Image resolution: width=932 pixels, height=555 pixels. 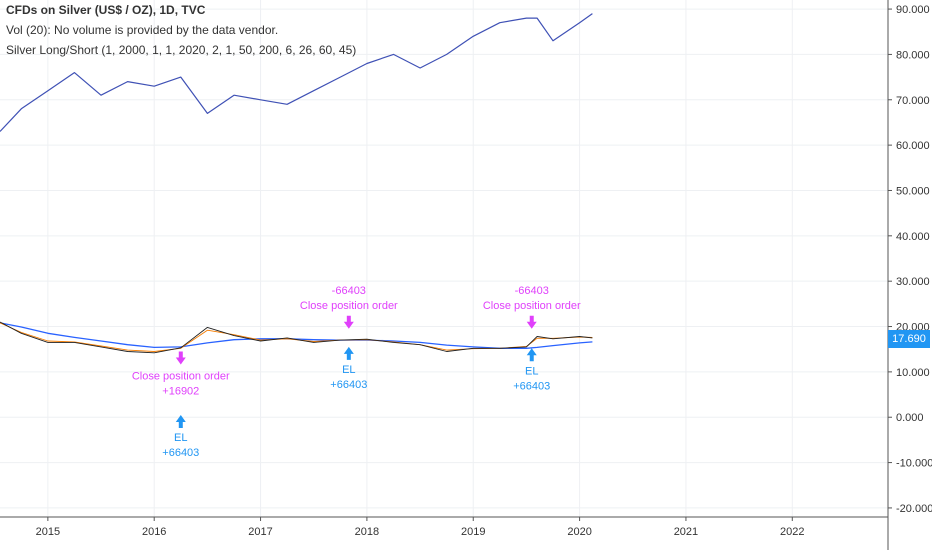 I want to click on y-tick-label: -20.000, so click(x=914, y=509).